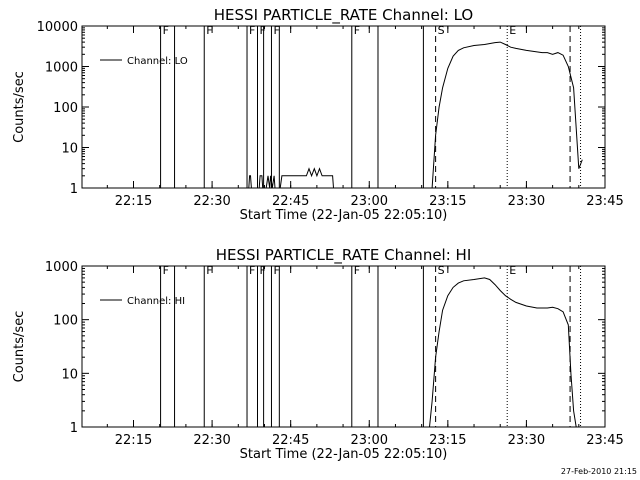 The height and width of the screenshot is (480, 640). Describe the element at coordinates (599, 471) in the screenshot. I see `footer-timestamp: 27-Feb-2010 21:15` at that location.